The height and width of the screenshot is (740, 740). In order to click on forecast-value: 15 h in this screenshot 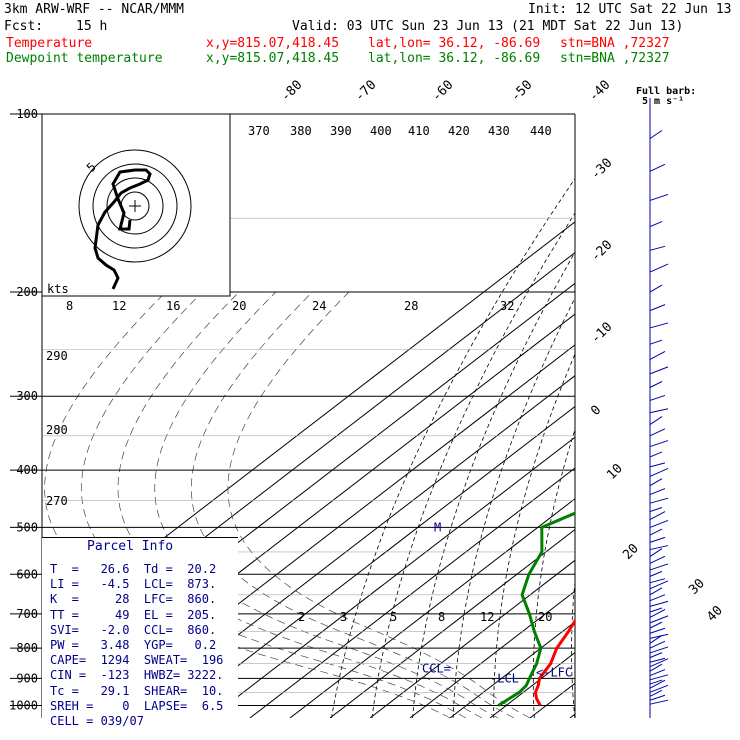, I will do `click(92, 26)`.